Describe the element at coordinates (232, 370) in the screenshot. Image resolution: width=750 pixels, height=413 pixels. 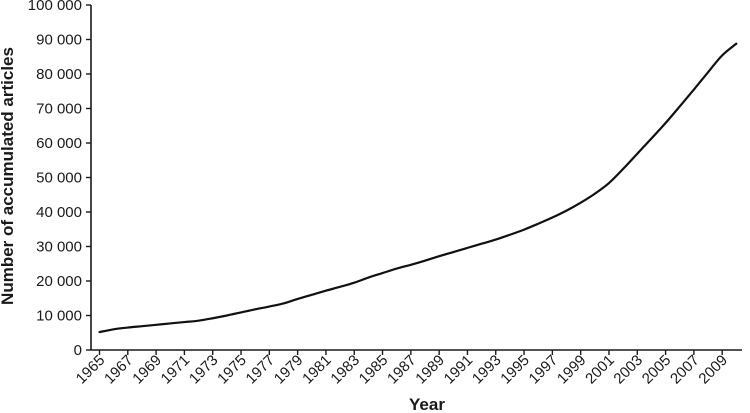
I see `x-tick-label: 1975` at that location.